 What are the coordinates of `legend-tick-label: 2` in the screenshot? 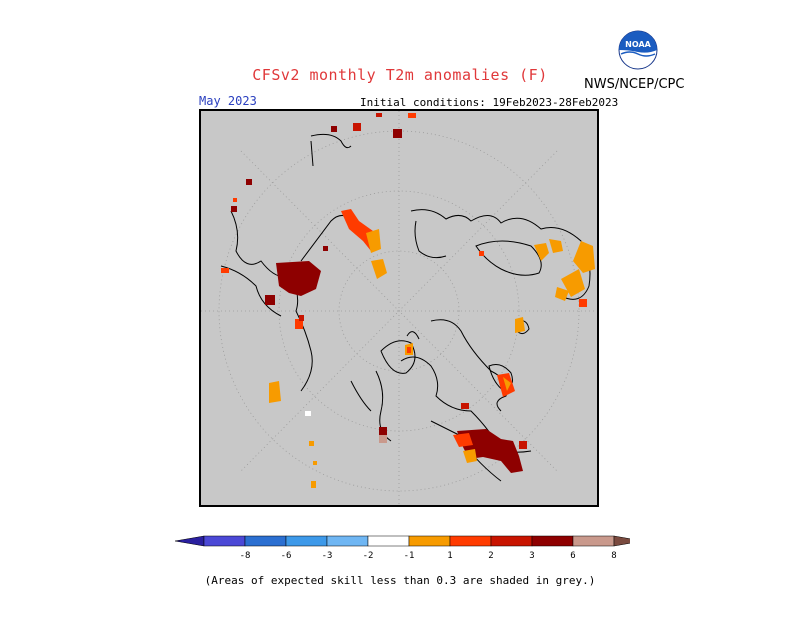 It's located at (490, 556).